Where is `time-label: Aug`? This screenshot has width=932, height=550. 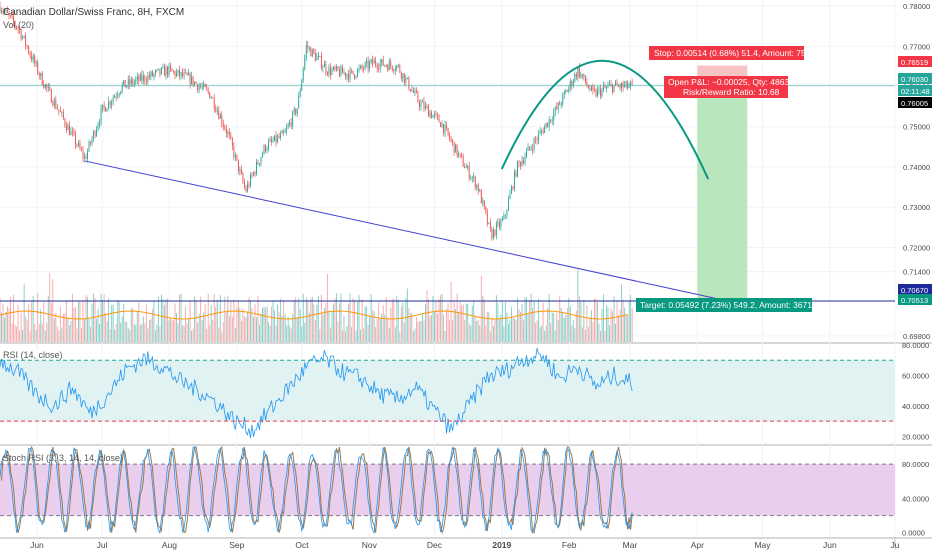 time-label: Aug is located at coordinates (169, 545).